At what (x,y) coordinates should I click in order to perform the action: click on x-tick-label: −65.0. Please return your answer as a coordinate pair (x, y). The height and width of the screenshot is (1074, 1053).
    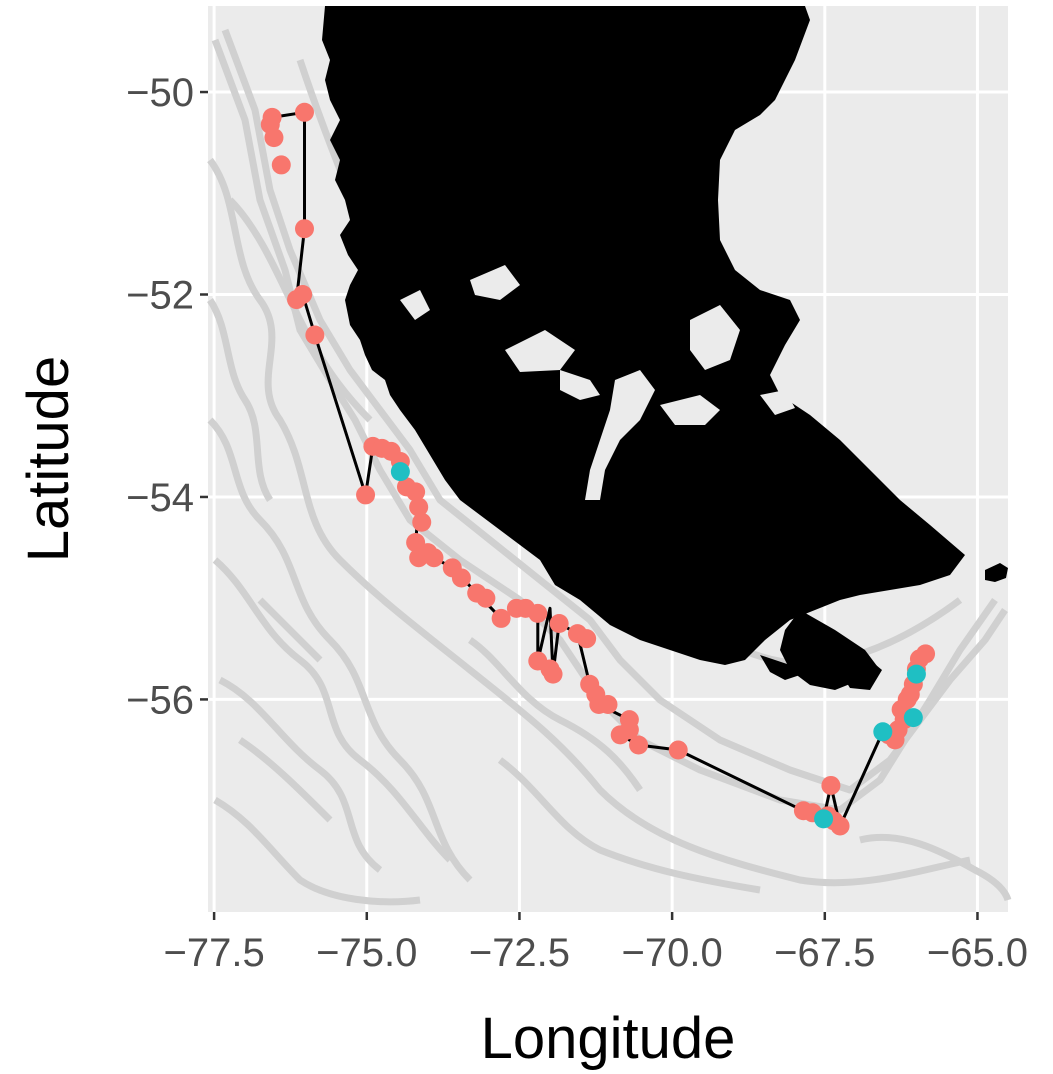
    Looking at the image, I should click on (977, 953).